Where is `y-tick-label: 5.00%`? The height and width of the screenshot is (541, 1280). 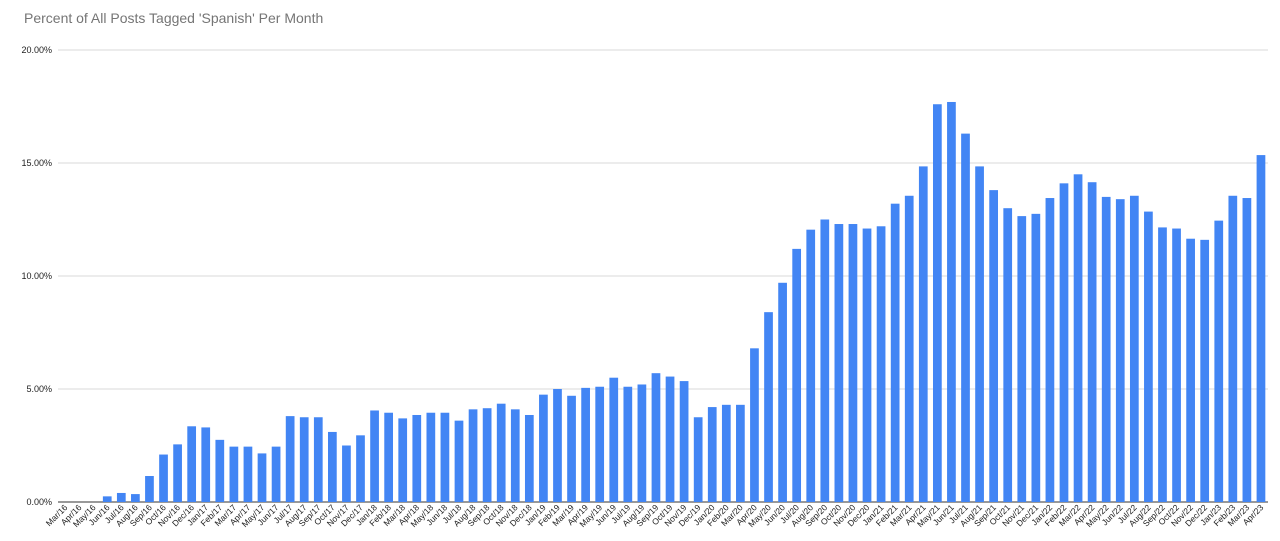 y-tick-label: 5.00% is located at coordinates (39, 389).